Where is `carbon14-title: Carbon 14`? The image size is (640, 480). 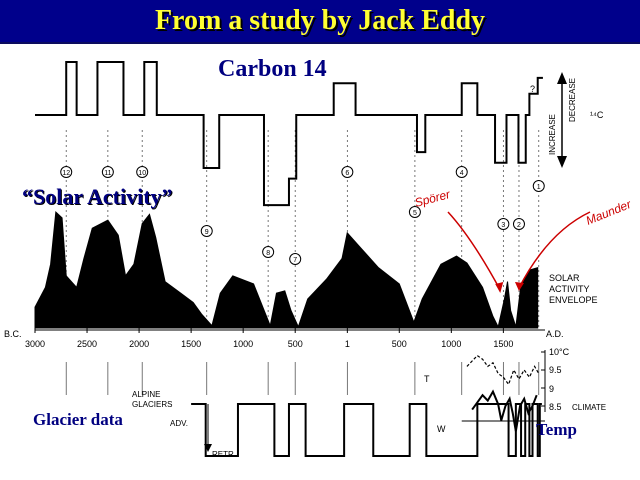 carbon14-title: Carbon 14 is located at coordinates (272, 69).